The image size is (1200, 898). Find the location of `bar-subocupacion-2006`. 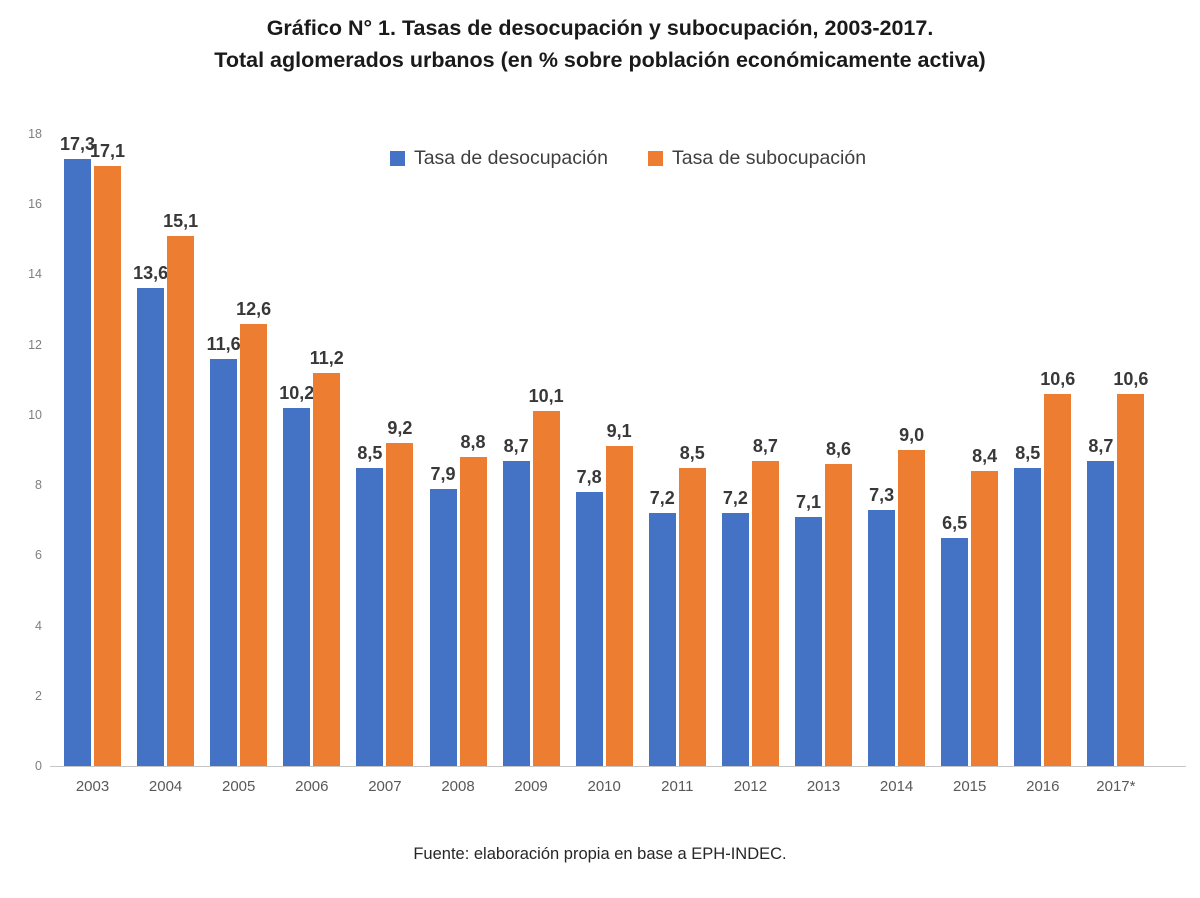

bar-subocupacion-2006 is located at coordinates (327, 569).